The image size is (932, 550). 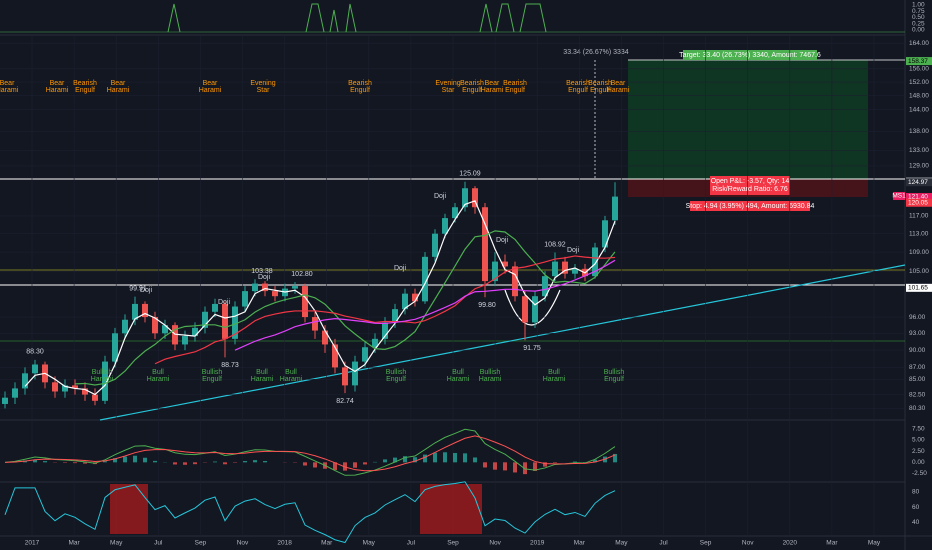 What do you see at coordinates (918, 17) in the screenshot?
I see `top-tick-label: 0.50` at bounding box center [918, 17].